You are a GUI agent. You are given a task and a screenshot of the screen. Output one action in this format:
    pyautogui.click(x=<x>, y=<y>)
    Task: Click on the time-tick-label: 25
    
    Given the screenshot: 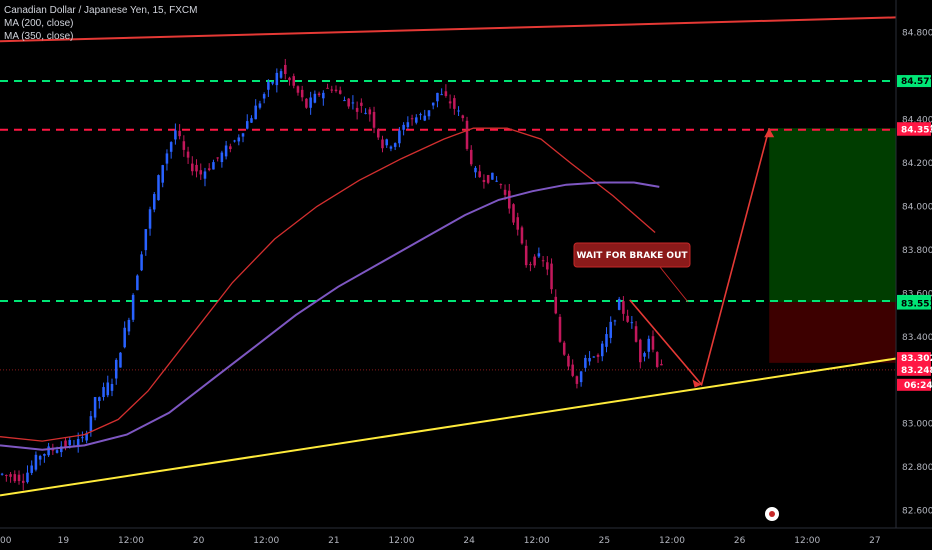 What is the action you would take?
    pyautogui.click(x=604, y=541)
    